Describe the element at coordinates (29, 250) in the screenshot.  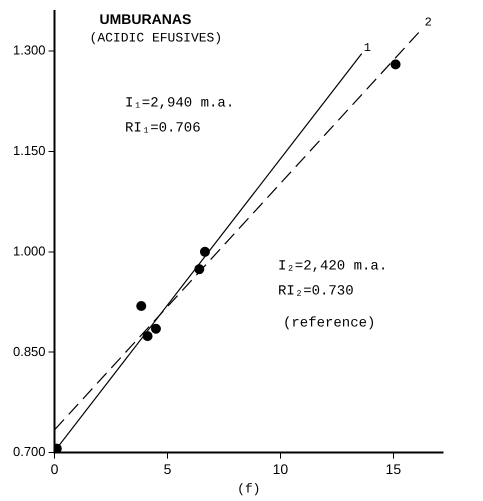
I see `y-tick-label: 1.000` at that location.